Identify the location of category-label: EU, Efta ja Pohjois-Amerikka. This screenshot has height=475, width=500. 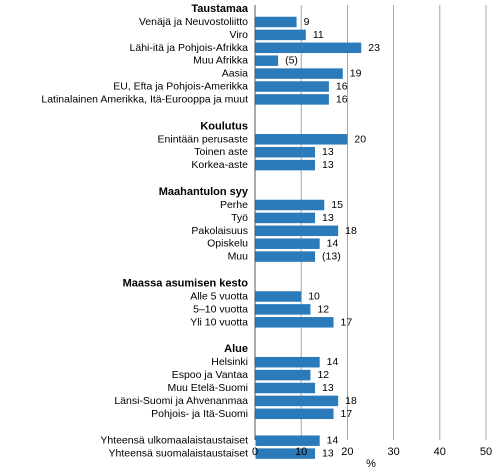
(180, 87).